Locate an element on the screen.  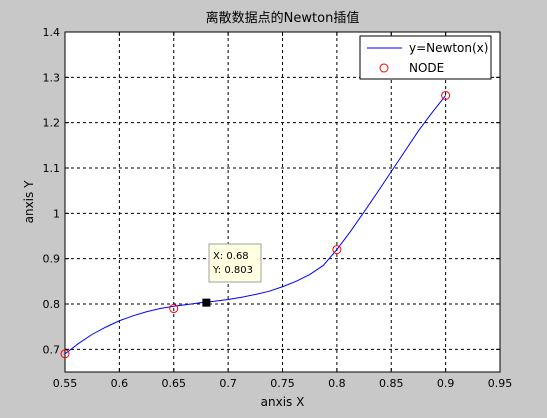
x-tick-label: 0.75 is located at coordinates (282, 383).